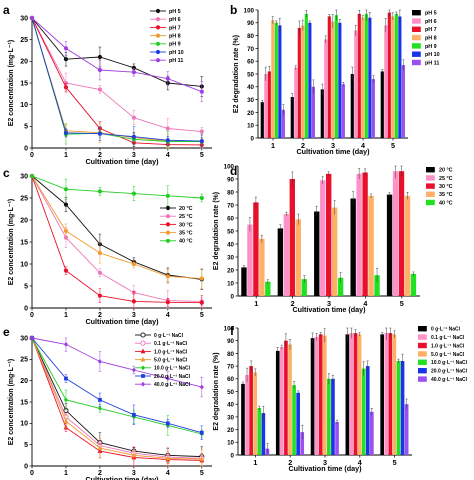  I want to click on legend-label: 20.0 g·L⁻¹ NaCl, so click(172, 377).